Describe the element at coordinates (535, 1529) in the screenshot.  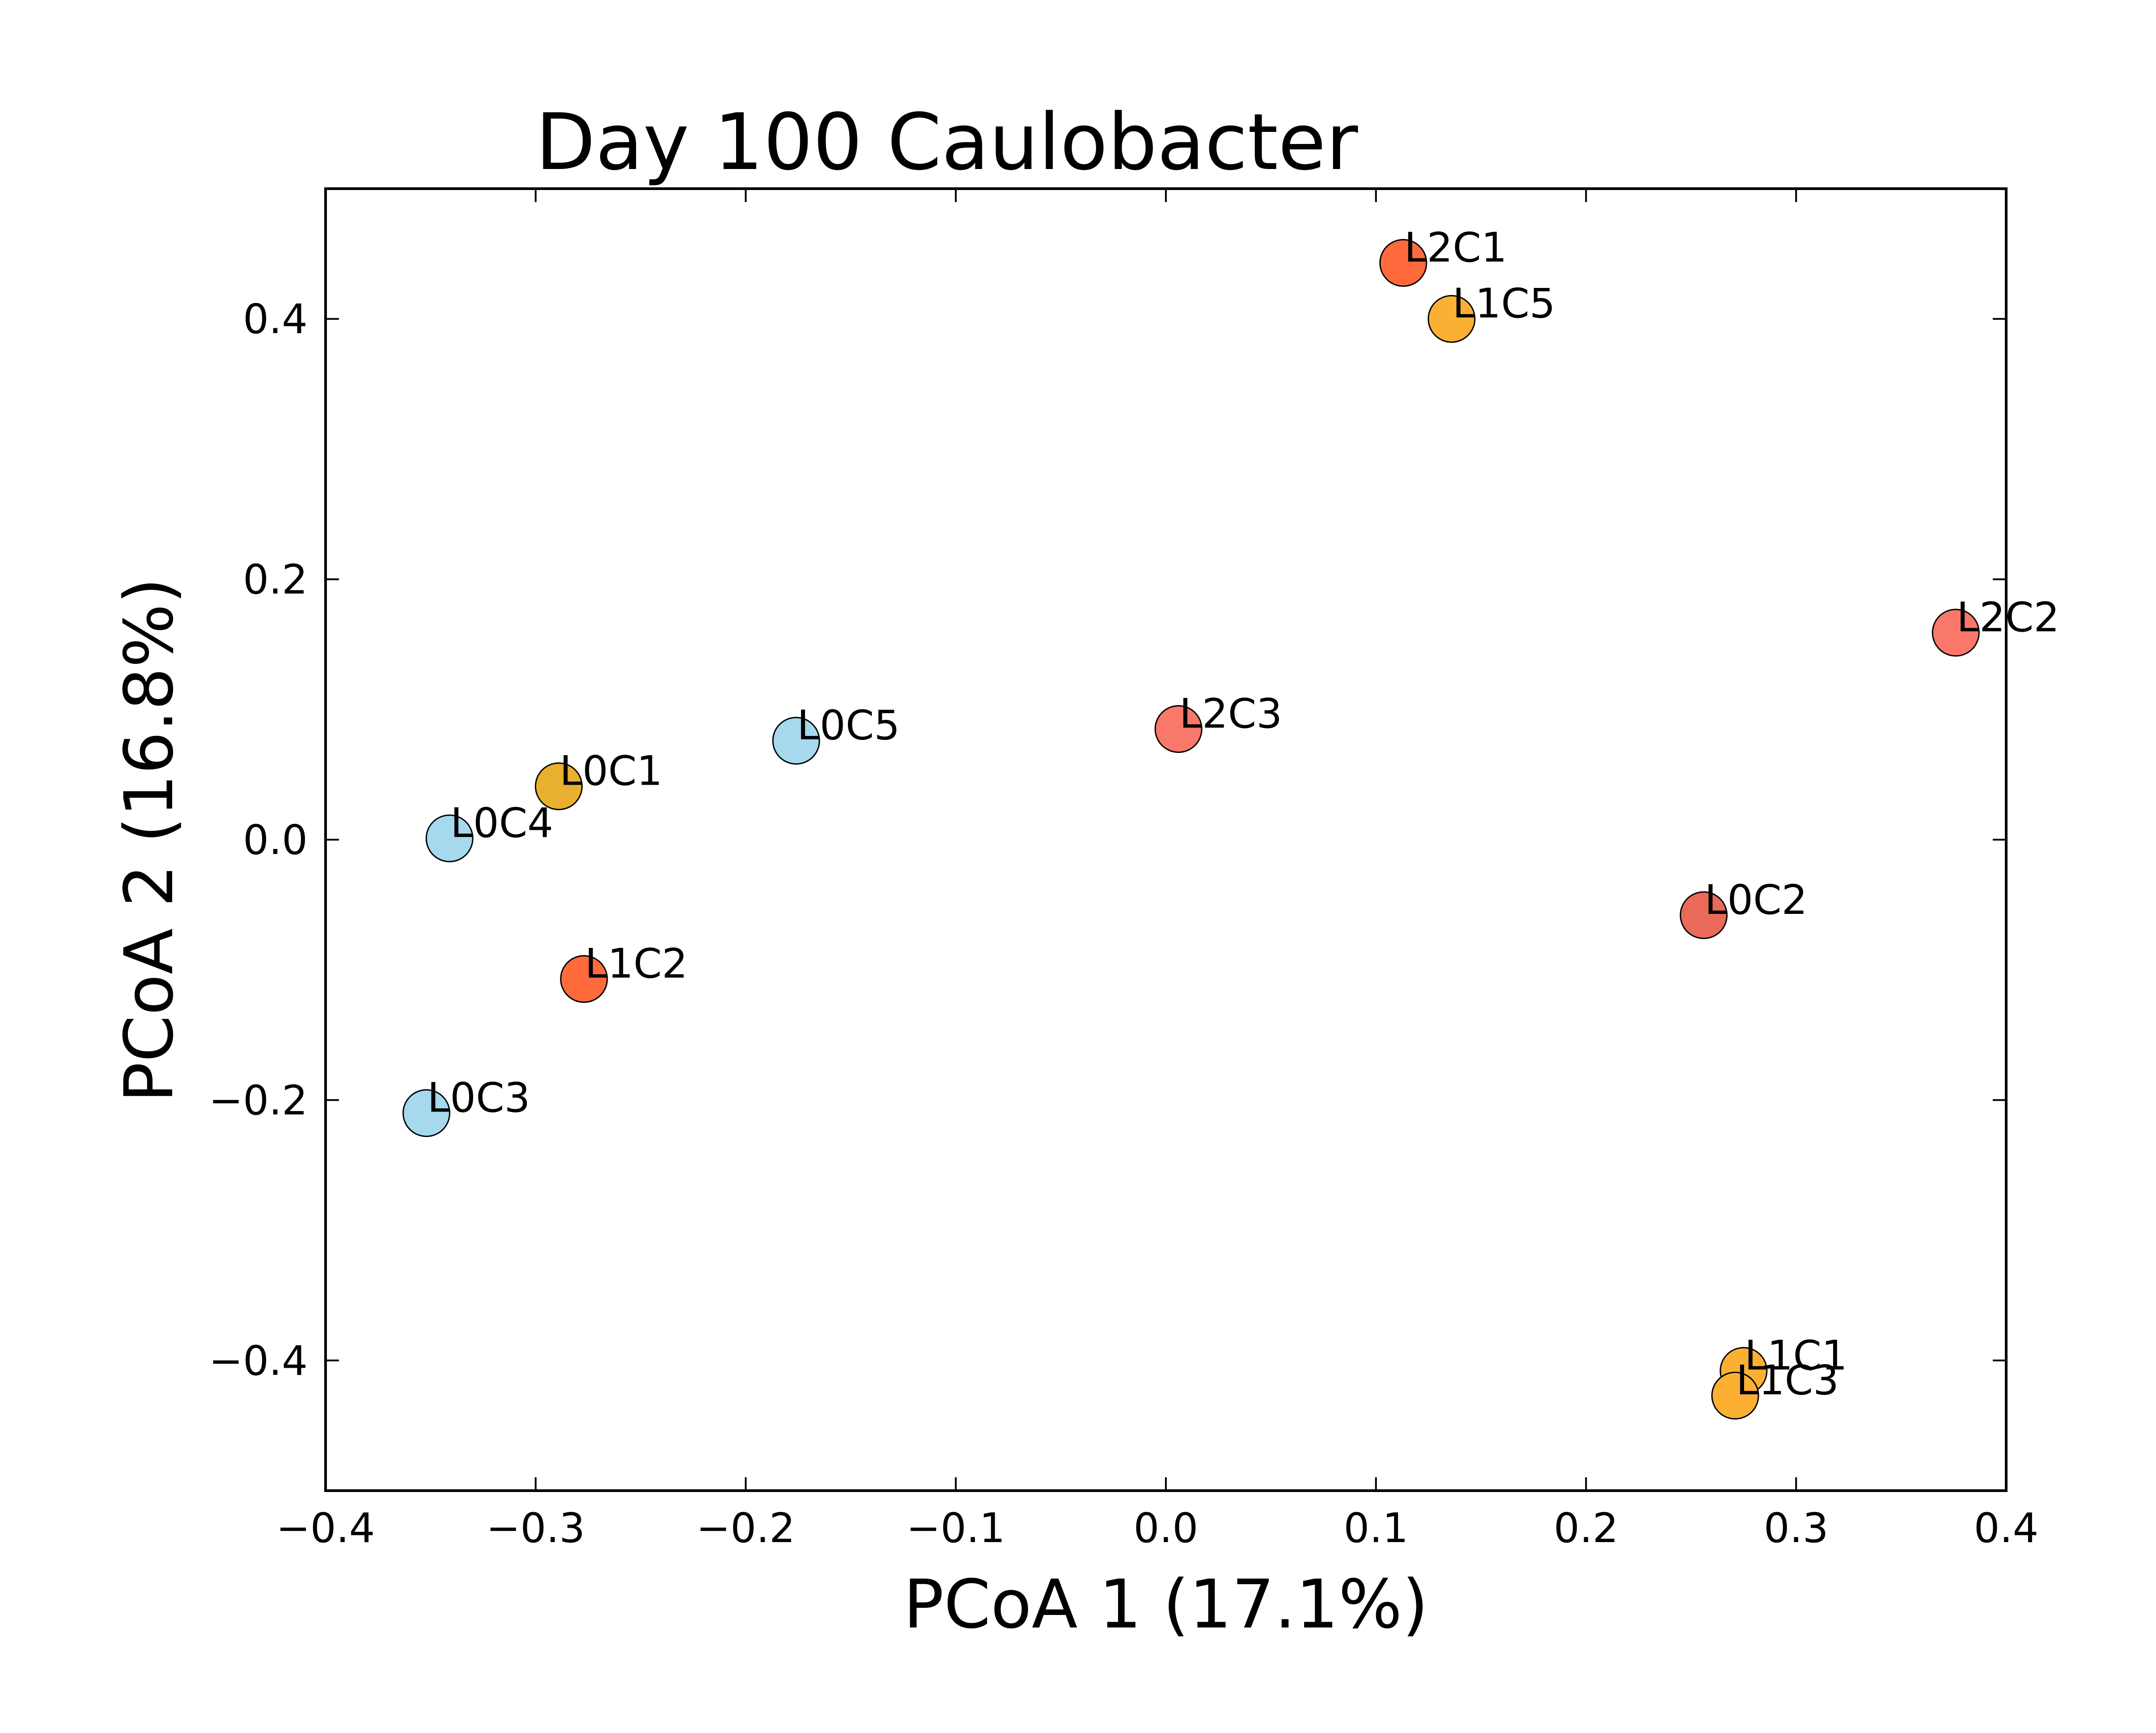
I see `x-tick-label: −0.3` at that location.